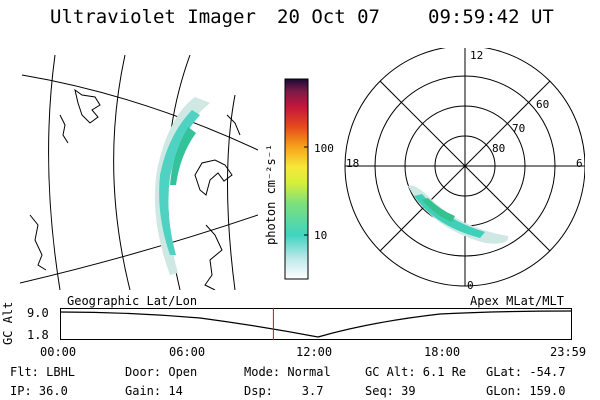 This screenshot has width=600, height=400. Describe the element at coordinates (390, 391) in the screenshot. I see `status-seq: Seq: 39` at that location.